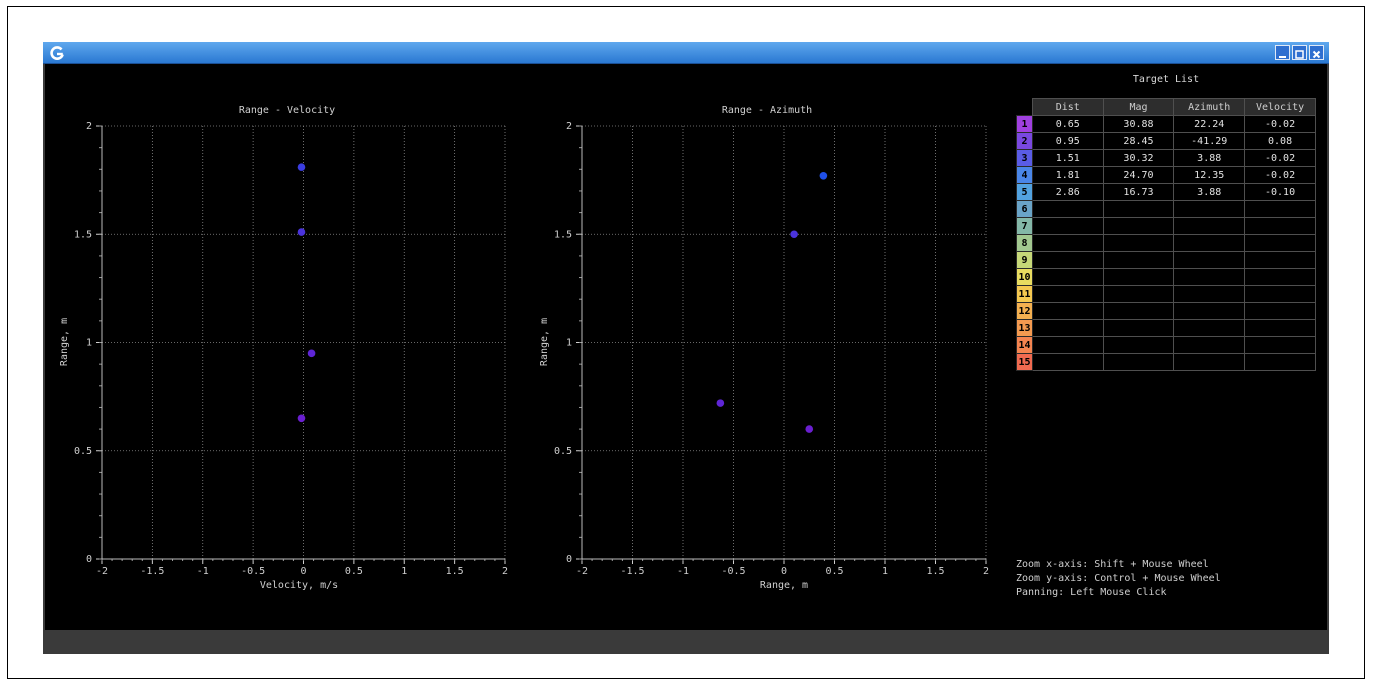  What do you see at coordinates (1138, 192) in the screenshot?
I see `cell-mag: 16.73` at bounding box center [1138, 192].